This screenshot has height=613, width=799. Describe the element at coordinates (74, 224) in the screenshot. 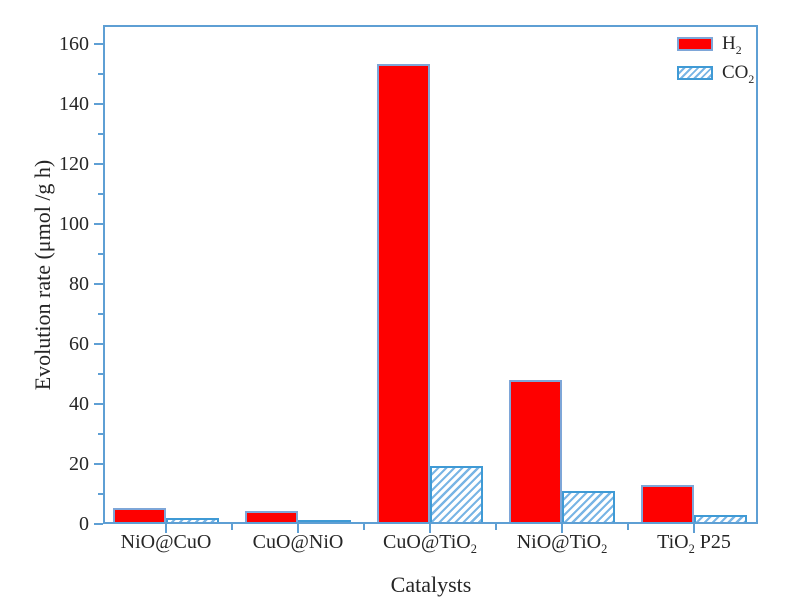

I see `y-axis-tick-label: 100` at that location.